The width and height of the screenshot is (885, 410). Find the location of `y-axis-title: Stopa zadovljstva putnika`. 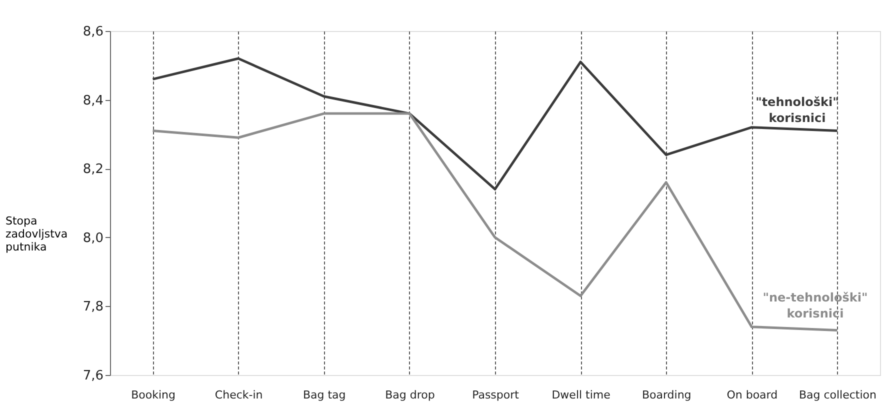

y-axis-title: Stopa zadovljstva putnika is located at coordinates (37, 234).